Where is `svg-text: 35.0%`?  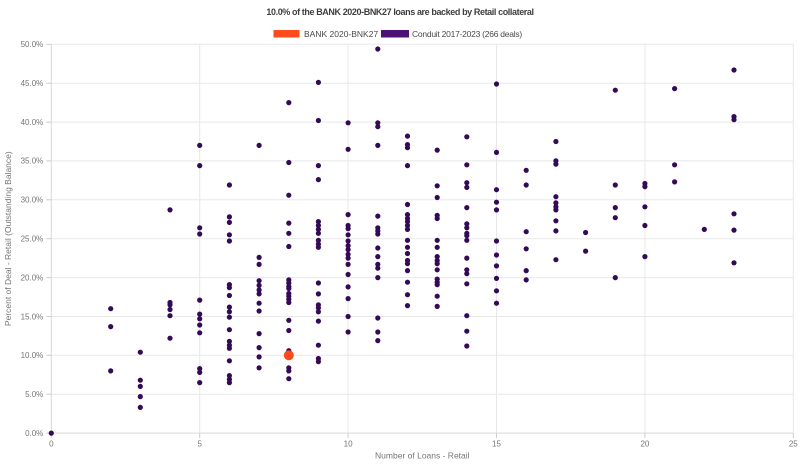 svg-text: 35.0% is located at coordinates (32, 161).